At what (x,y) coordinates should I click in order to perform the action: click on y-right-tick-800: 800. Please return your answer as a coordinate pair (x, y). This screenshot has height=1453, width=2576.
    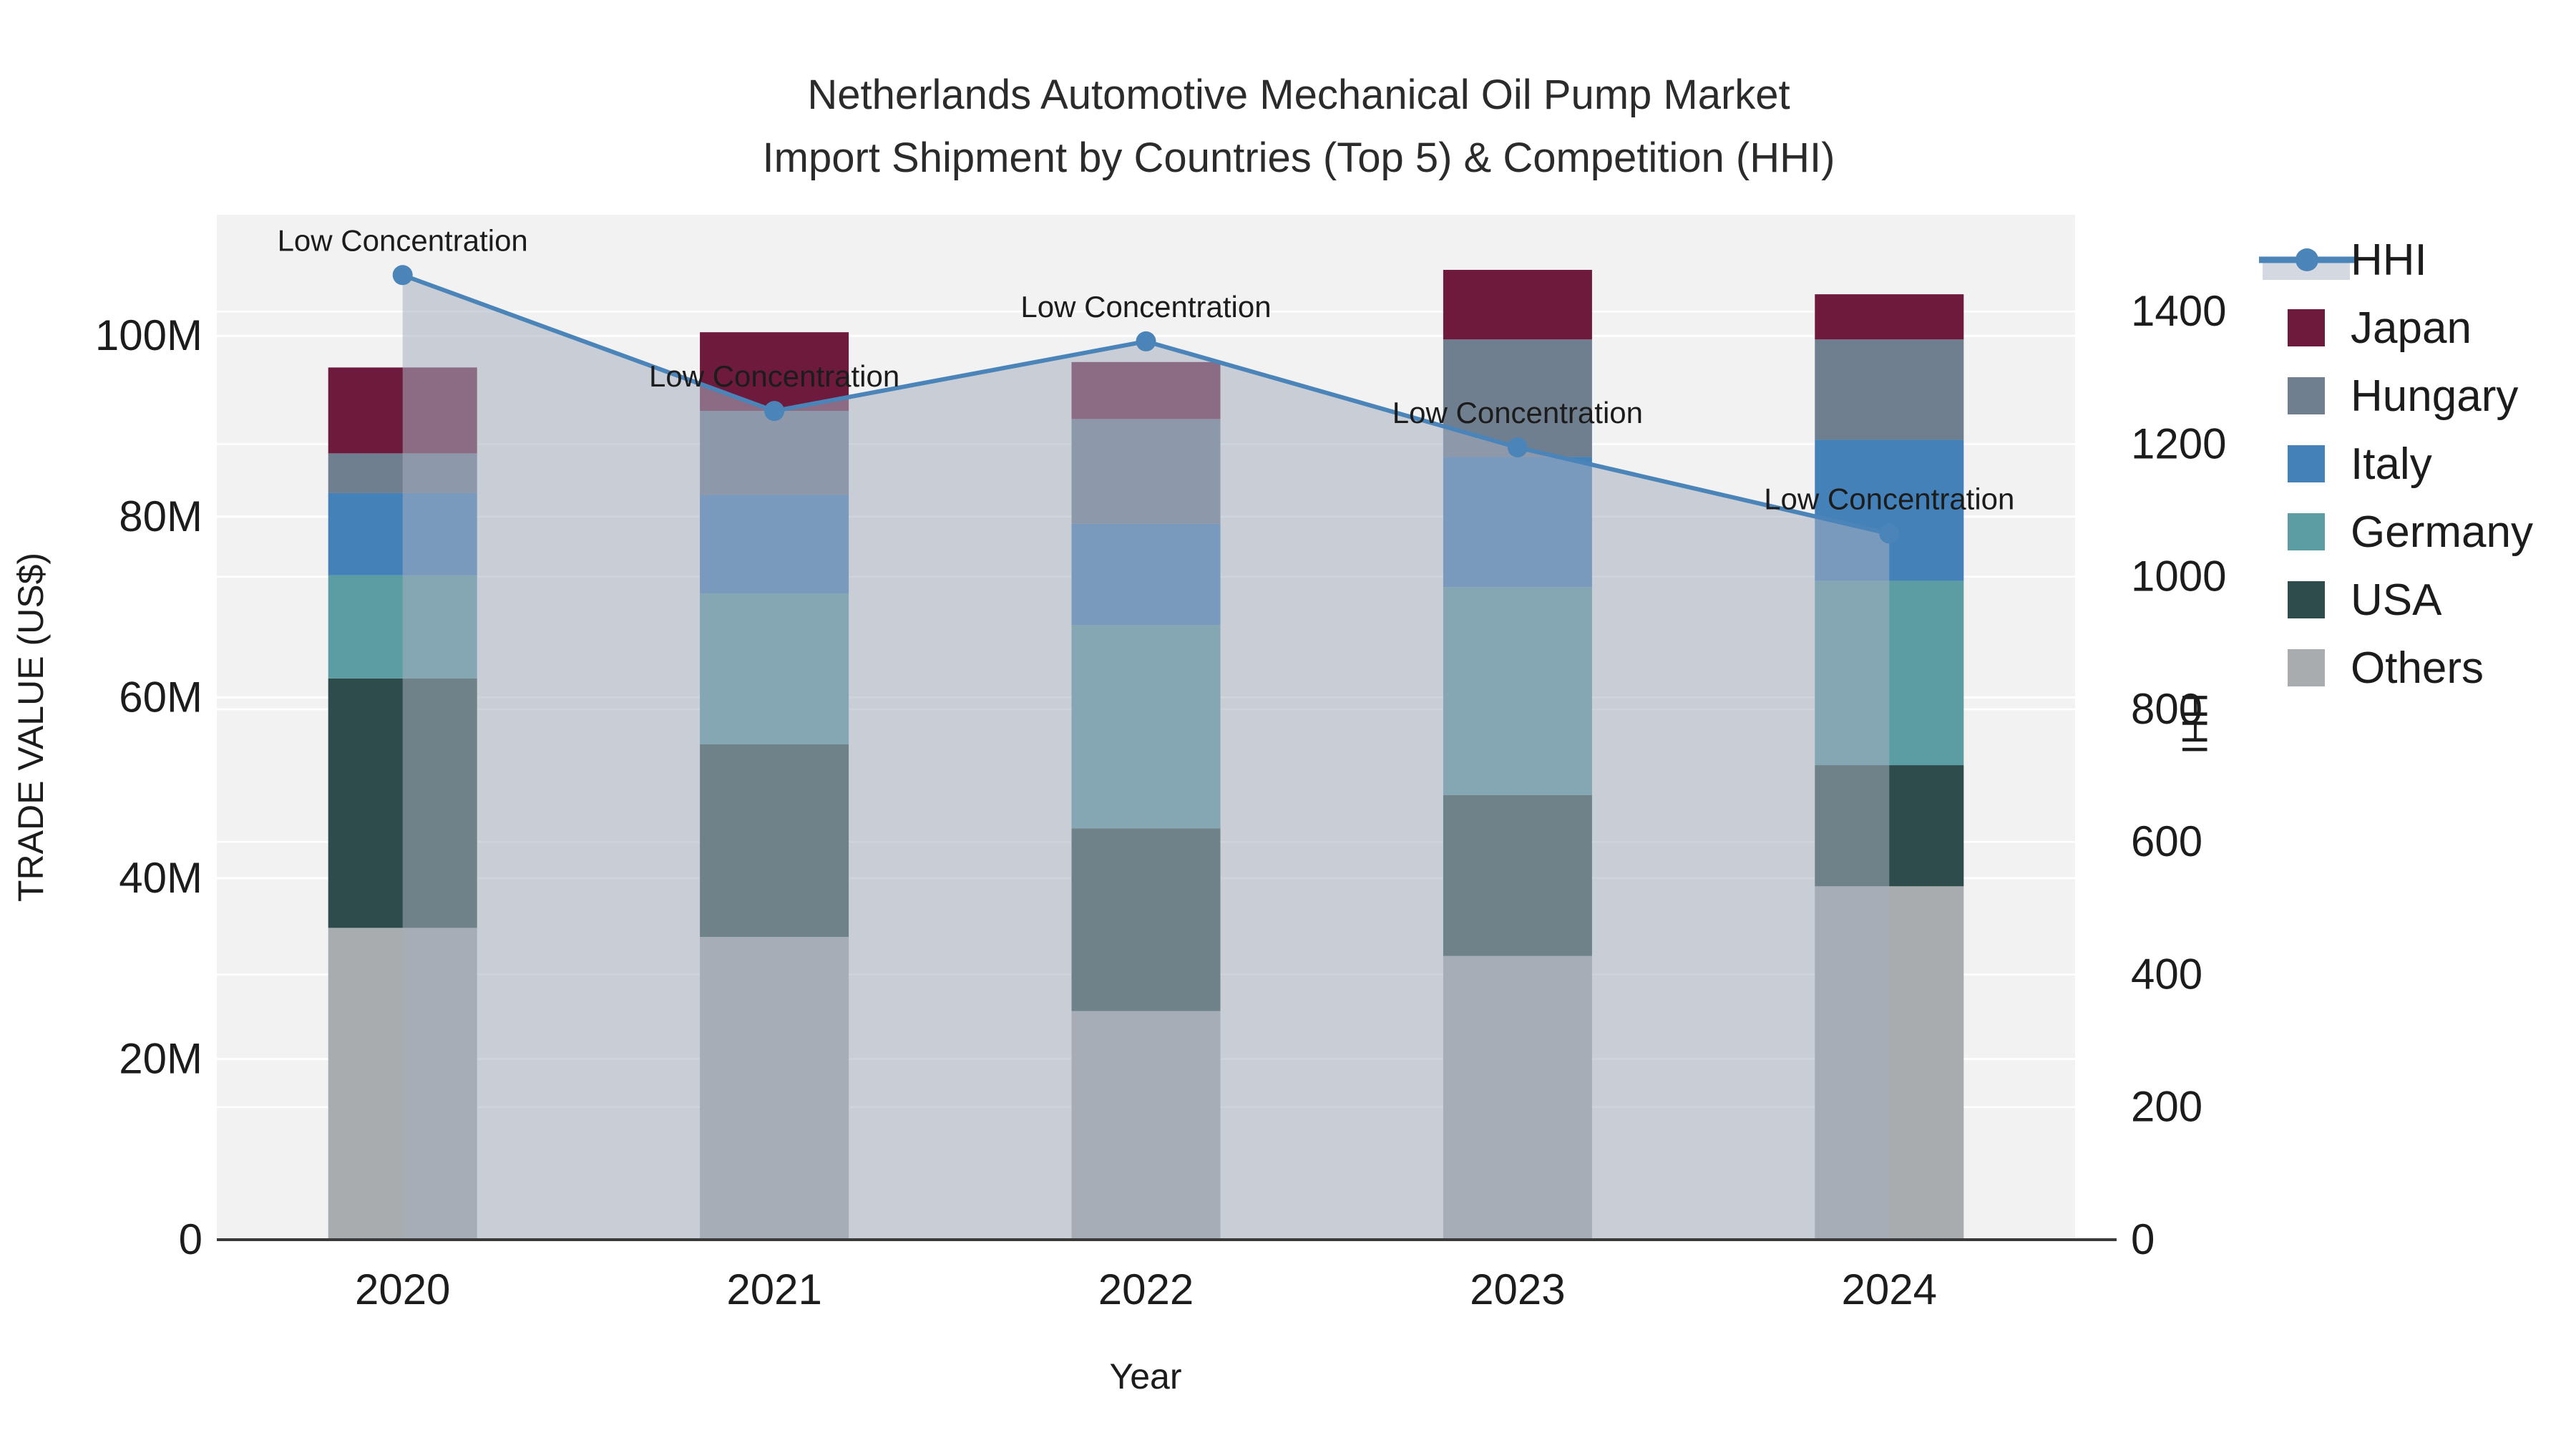
    Looking at the image, I should click on (2166, 709).